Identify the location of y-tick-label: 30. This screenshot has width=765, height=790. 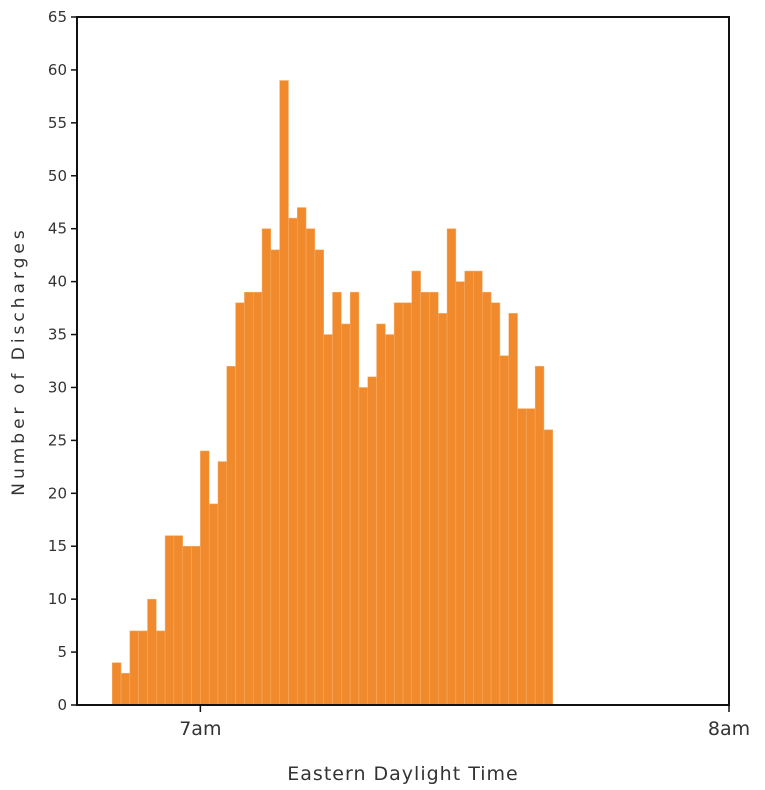
(57, 387).